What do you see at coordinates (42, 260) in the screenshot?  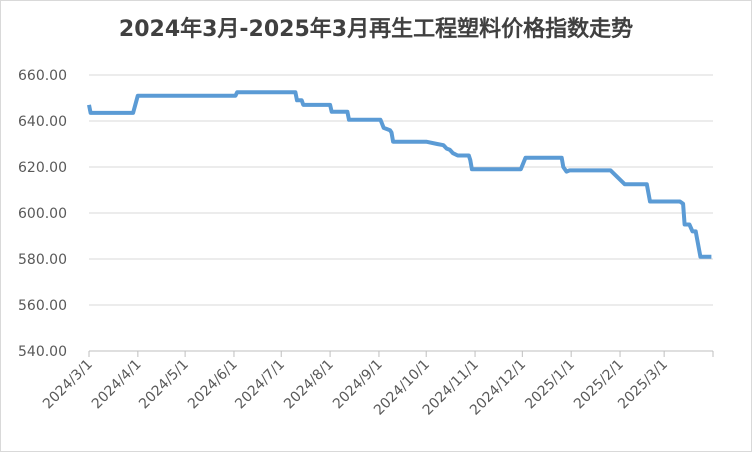 I see `y-tick-label: 580.00` at bounding box center [42, 260].